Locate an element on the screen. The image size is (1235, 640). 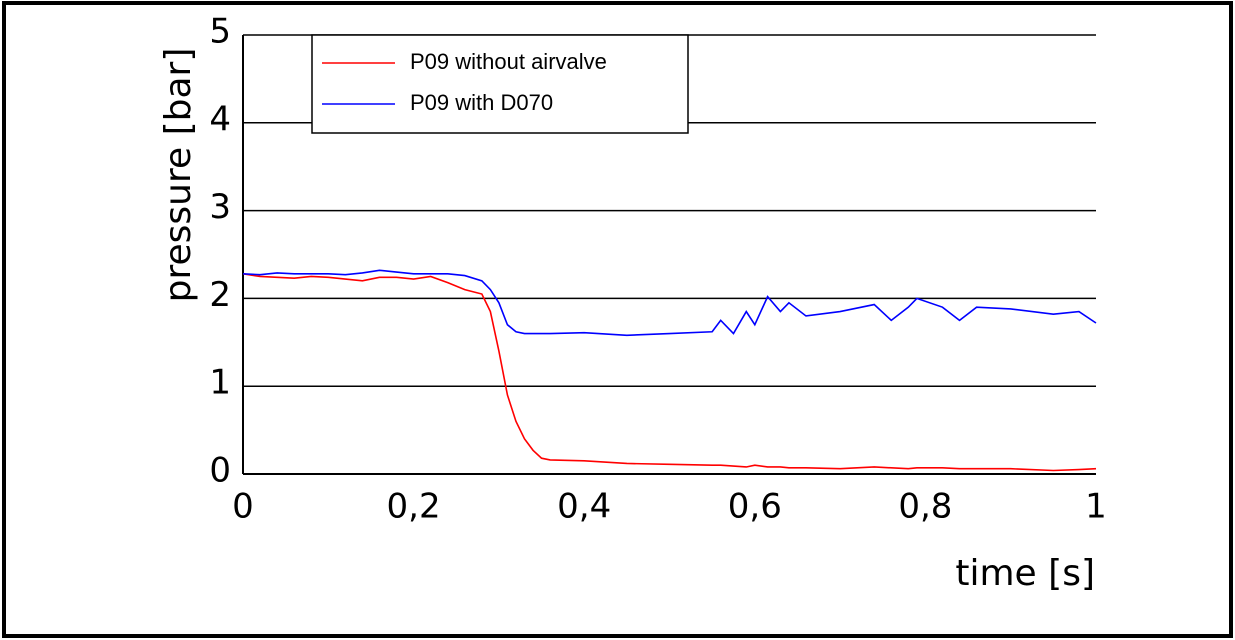
legend: P09 without airvalve P09 with D070 is located at coordinates (500, 84).